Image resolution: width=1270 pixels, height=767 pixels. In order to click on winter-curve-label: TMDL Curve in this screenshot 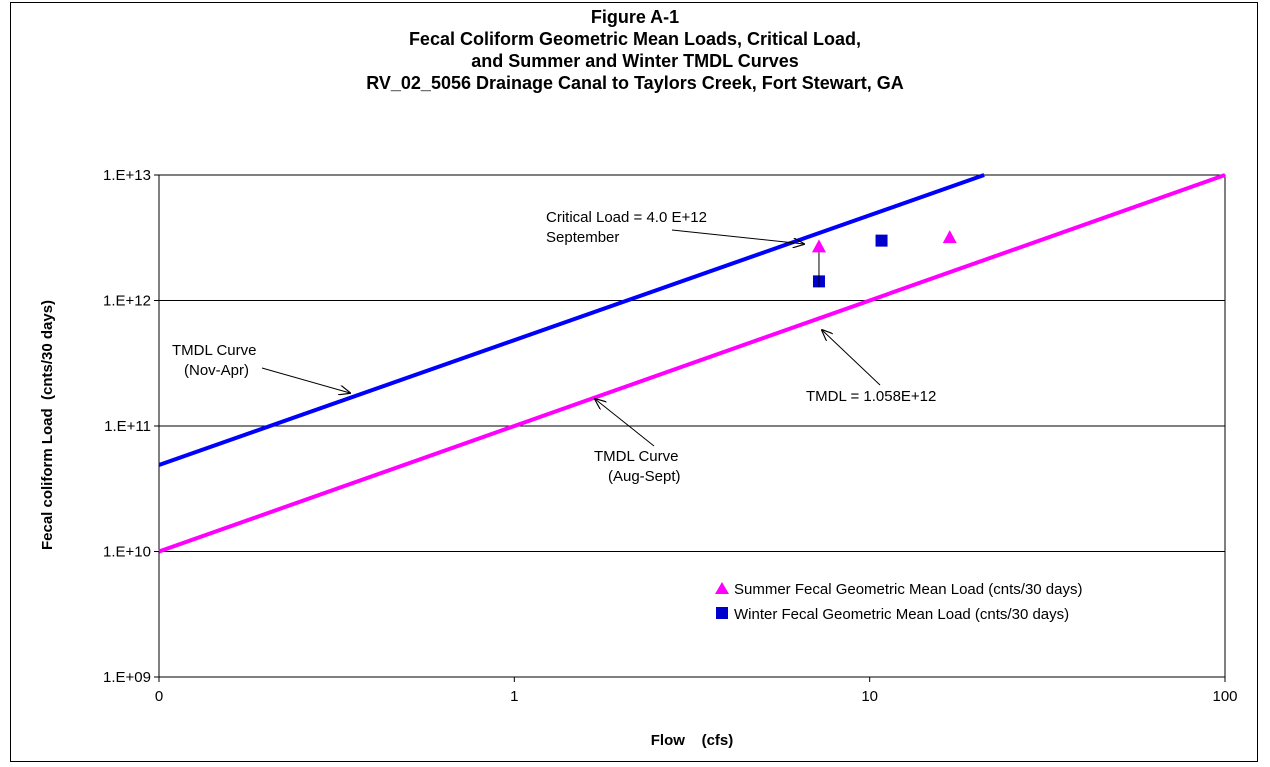, I will do `click(214, 350)`.